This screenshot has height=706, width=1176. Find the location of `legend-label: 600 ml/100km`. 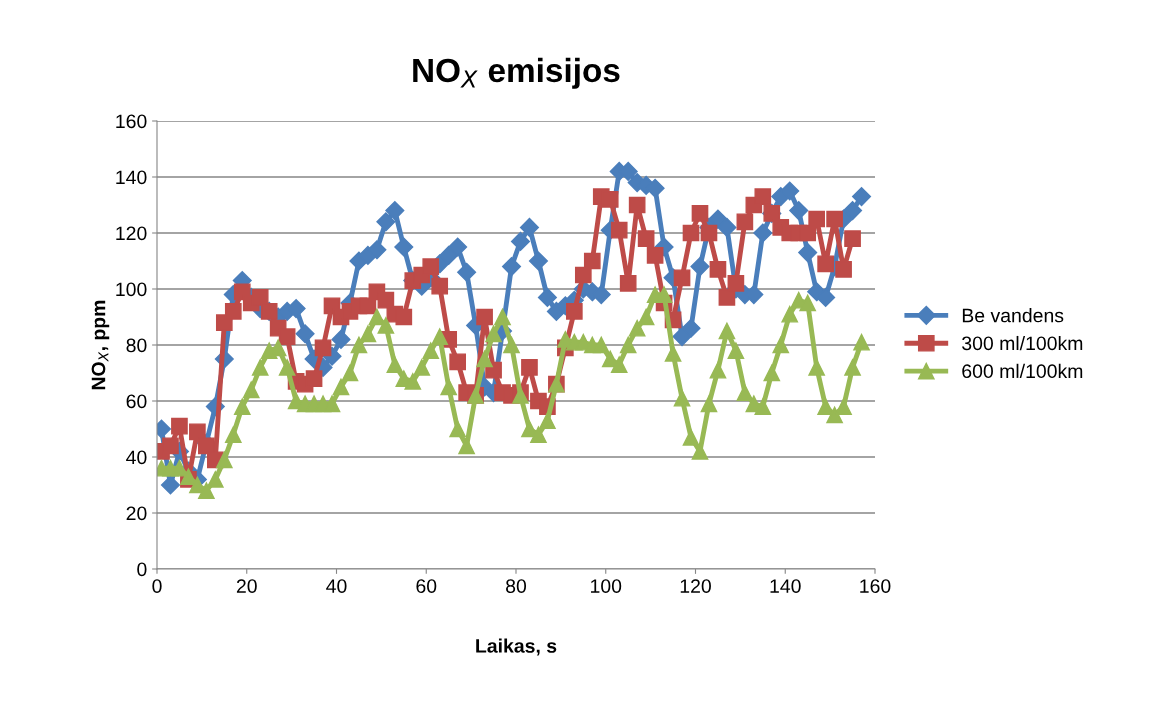

legend-label: 600 ml/100km is located at coordinates (1022, 371).